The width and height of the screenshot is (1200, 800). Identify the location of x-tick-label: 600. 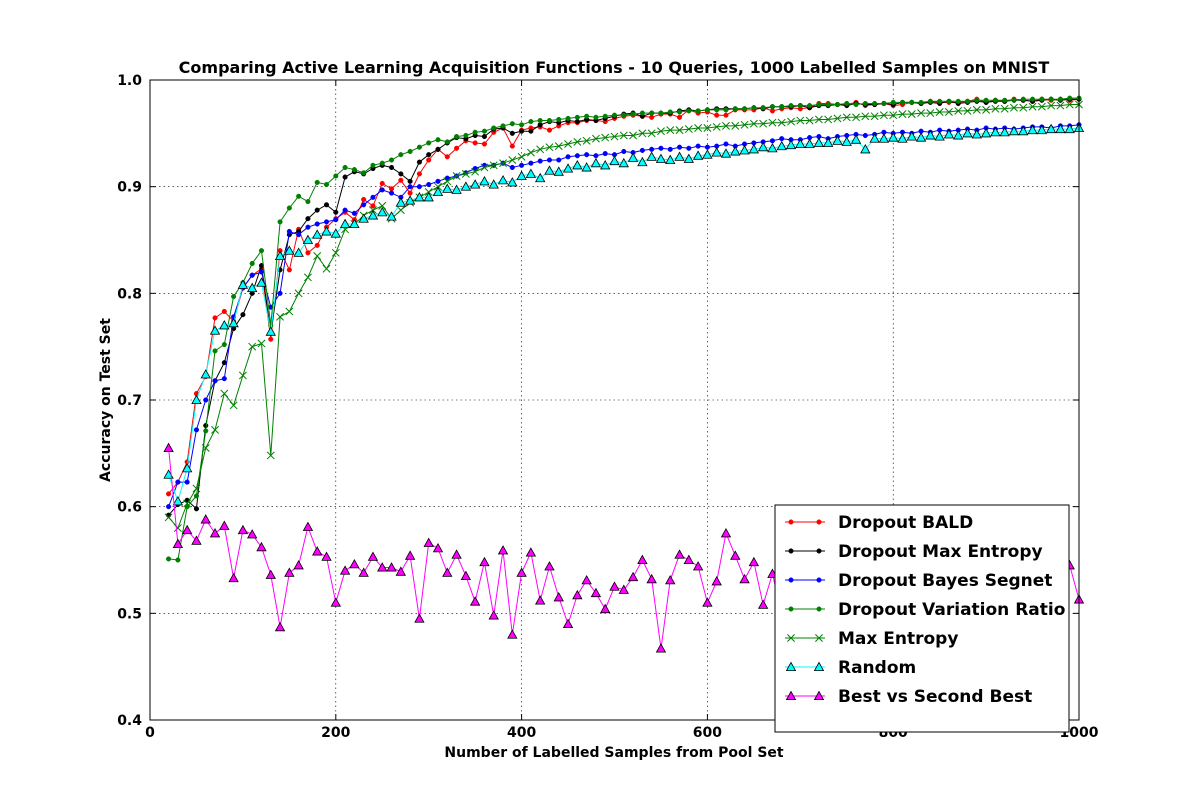
(707, 733).